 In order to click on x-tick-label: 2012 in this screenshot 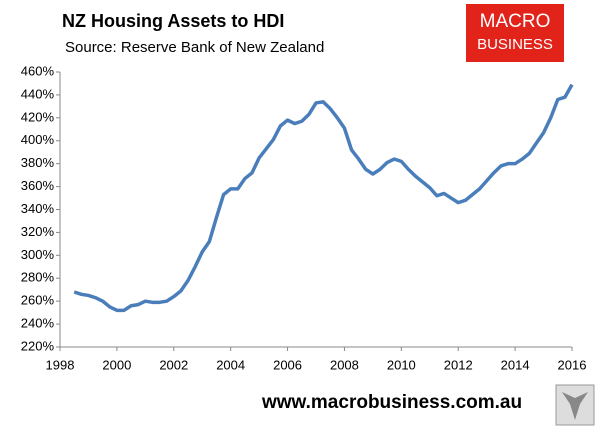, I will do `click(458, 364)`.